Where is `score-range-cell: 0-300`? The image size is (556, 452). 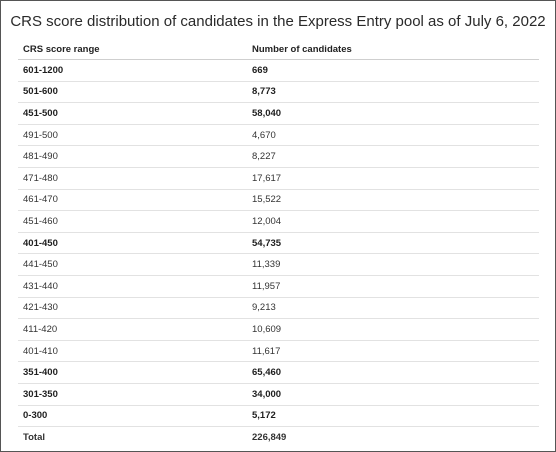 score-range-cell: 0-300 is located at coordinates (132, 416).